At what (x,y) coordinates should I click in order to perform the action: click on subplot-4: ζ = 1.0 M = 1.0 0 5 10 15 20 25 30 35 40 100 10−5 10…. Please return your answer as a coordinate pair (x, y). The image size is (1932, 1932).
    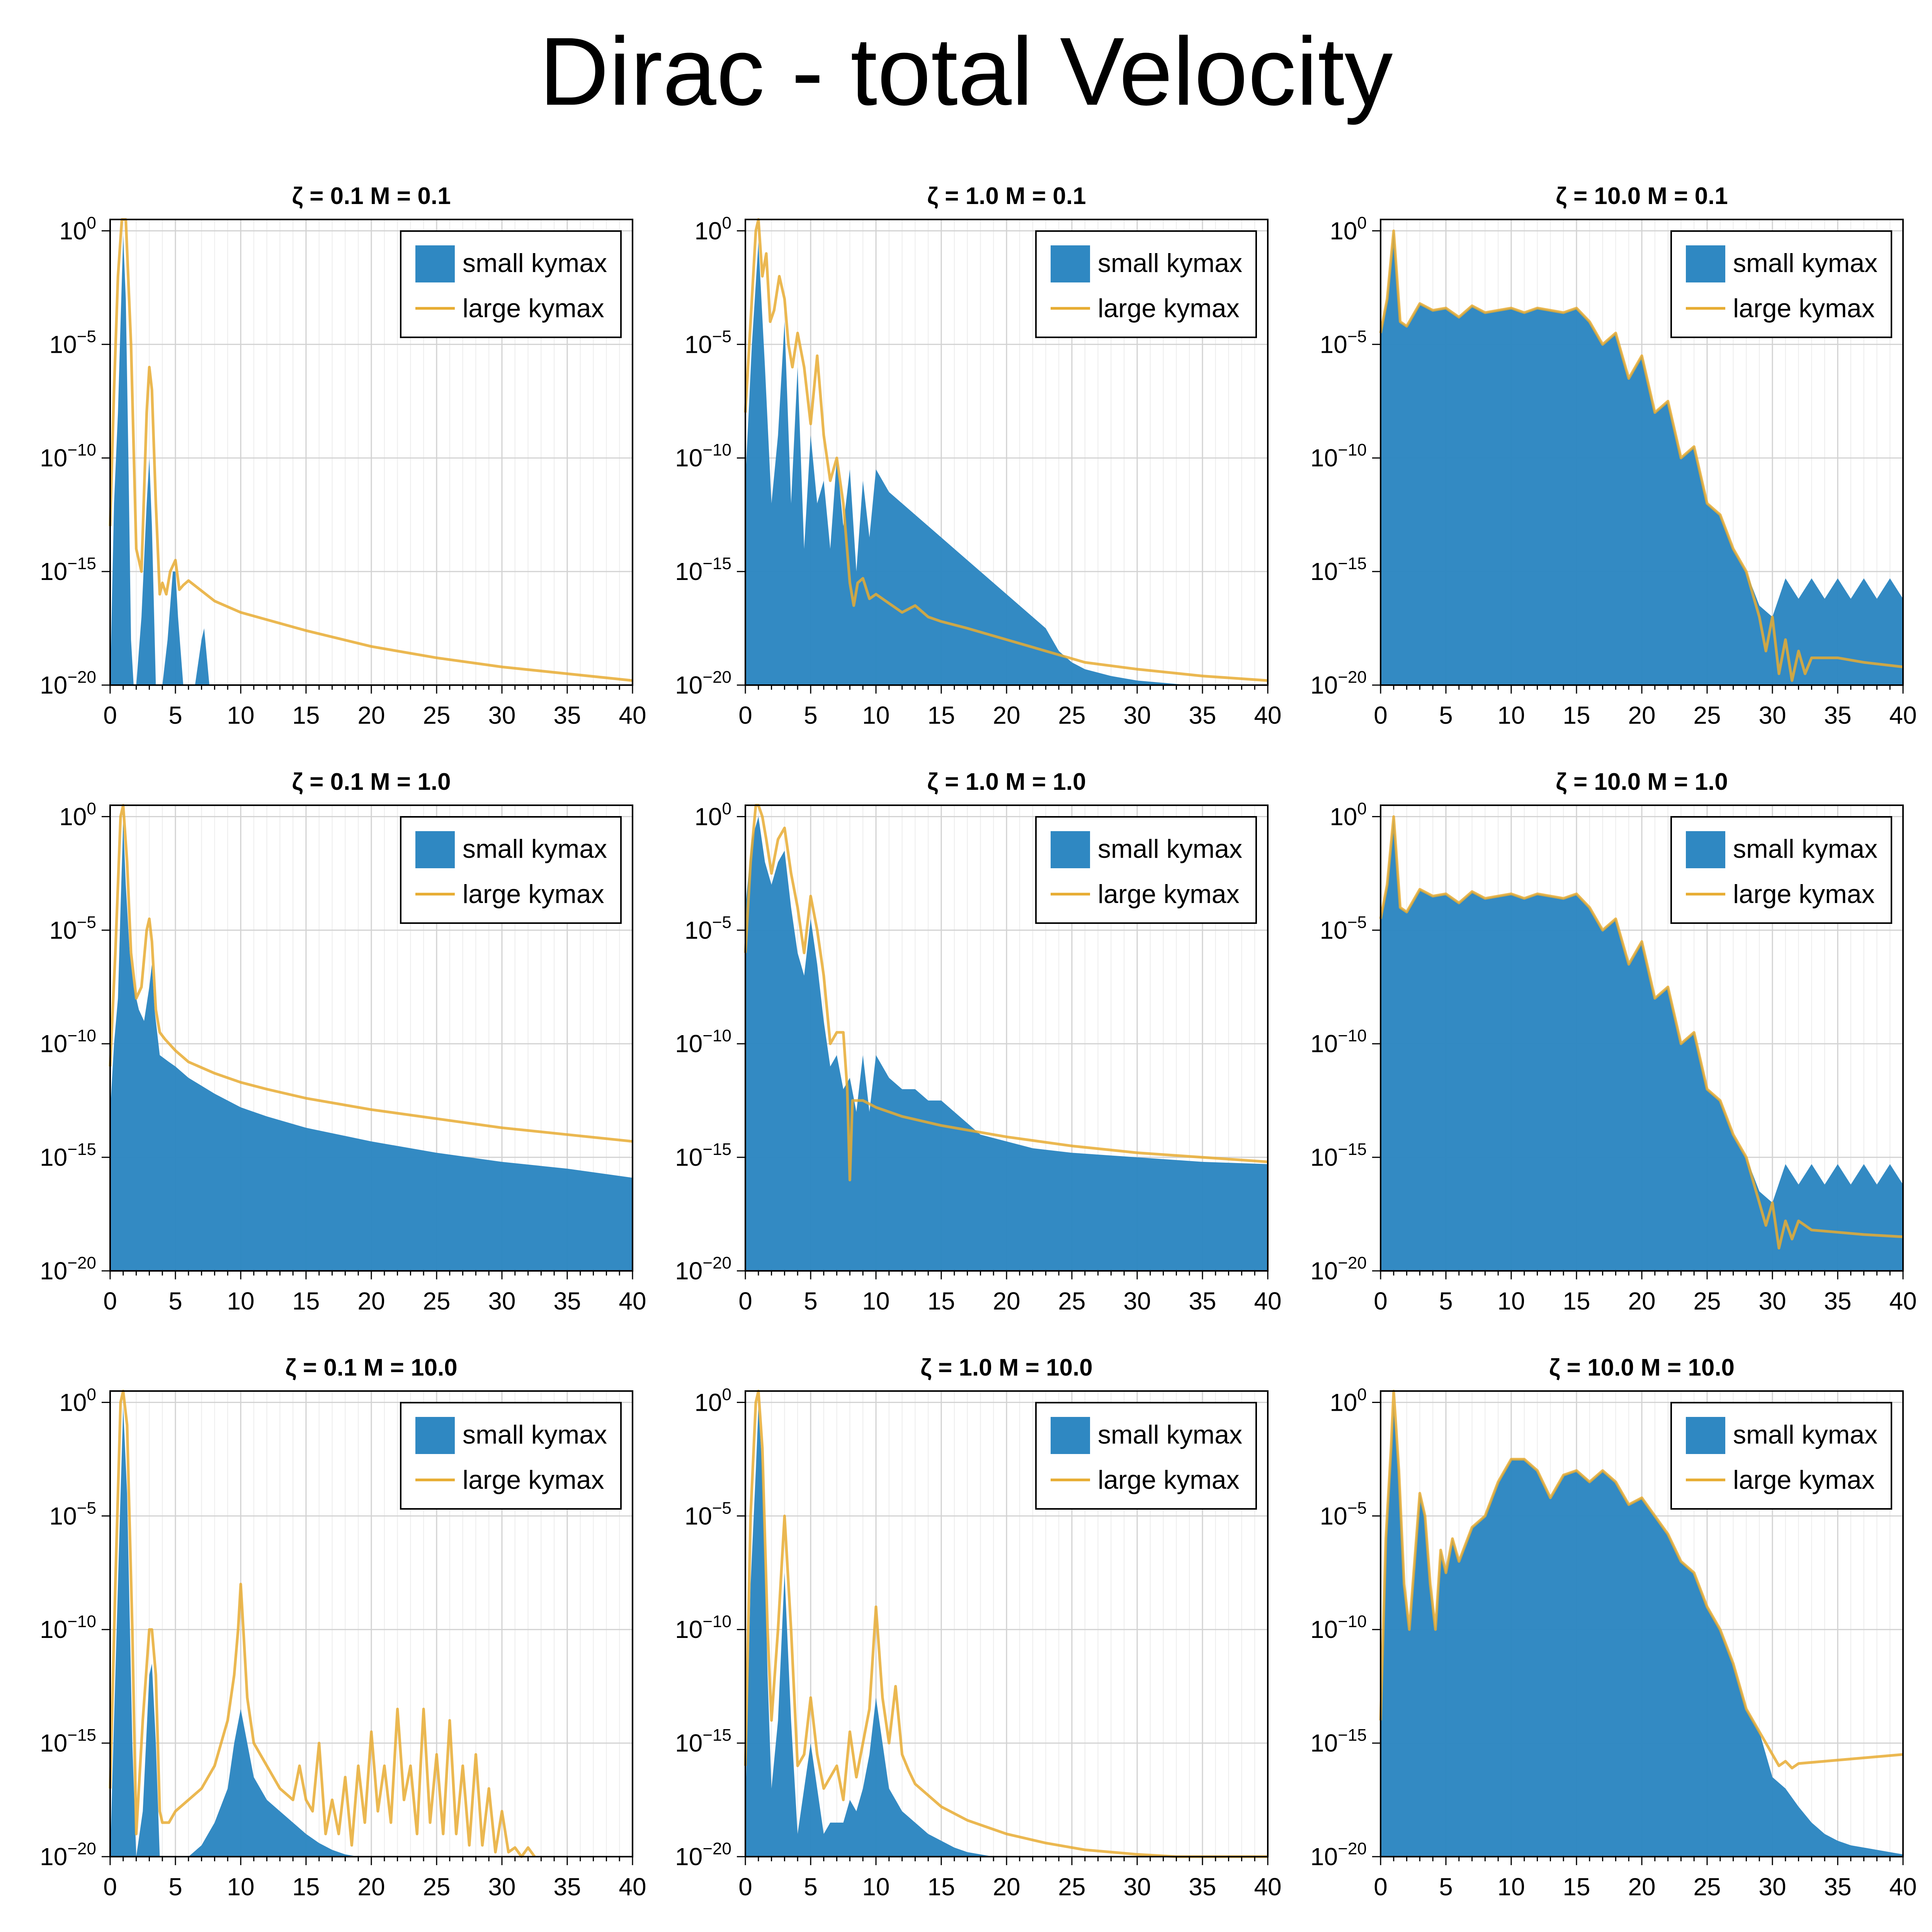
    Looking at the image, I should click on (978, 1042).